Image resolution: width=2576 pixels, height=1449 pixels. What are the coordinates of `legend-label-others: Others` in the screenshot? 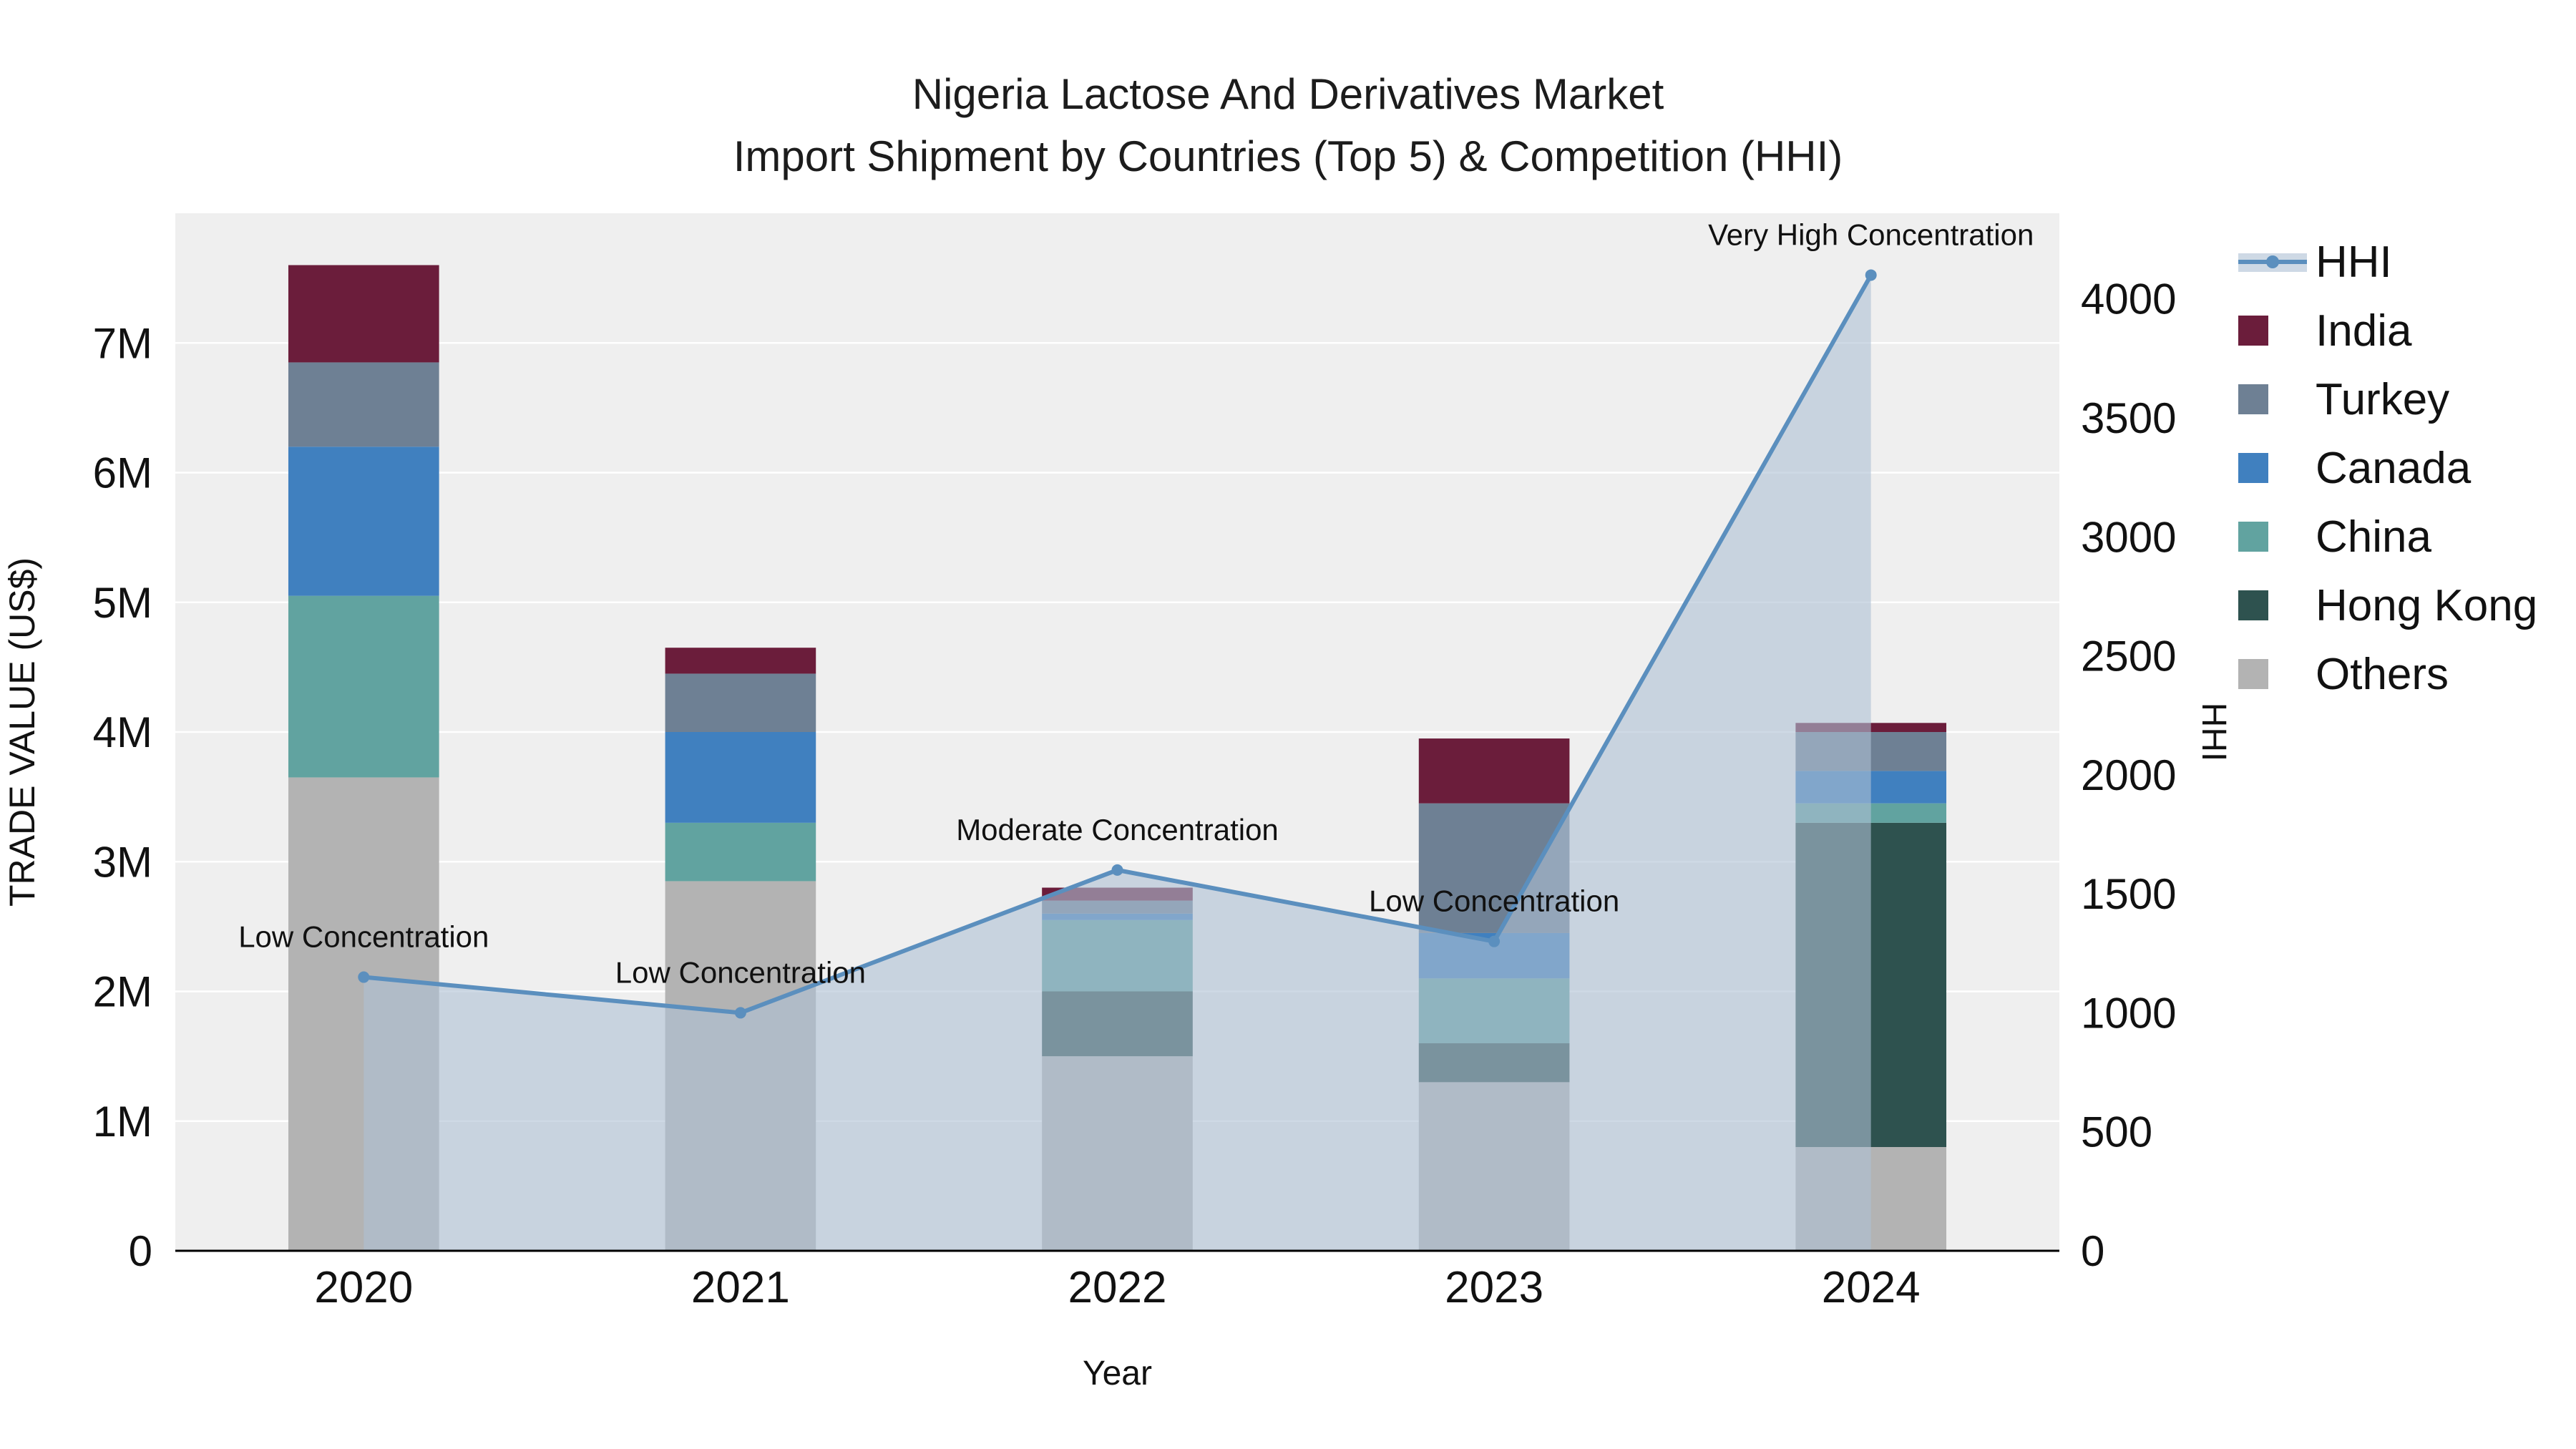 It's located at (2382, 674).